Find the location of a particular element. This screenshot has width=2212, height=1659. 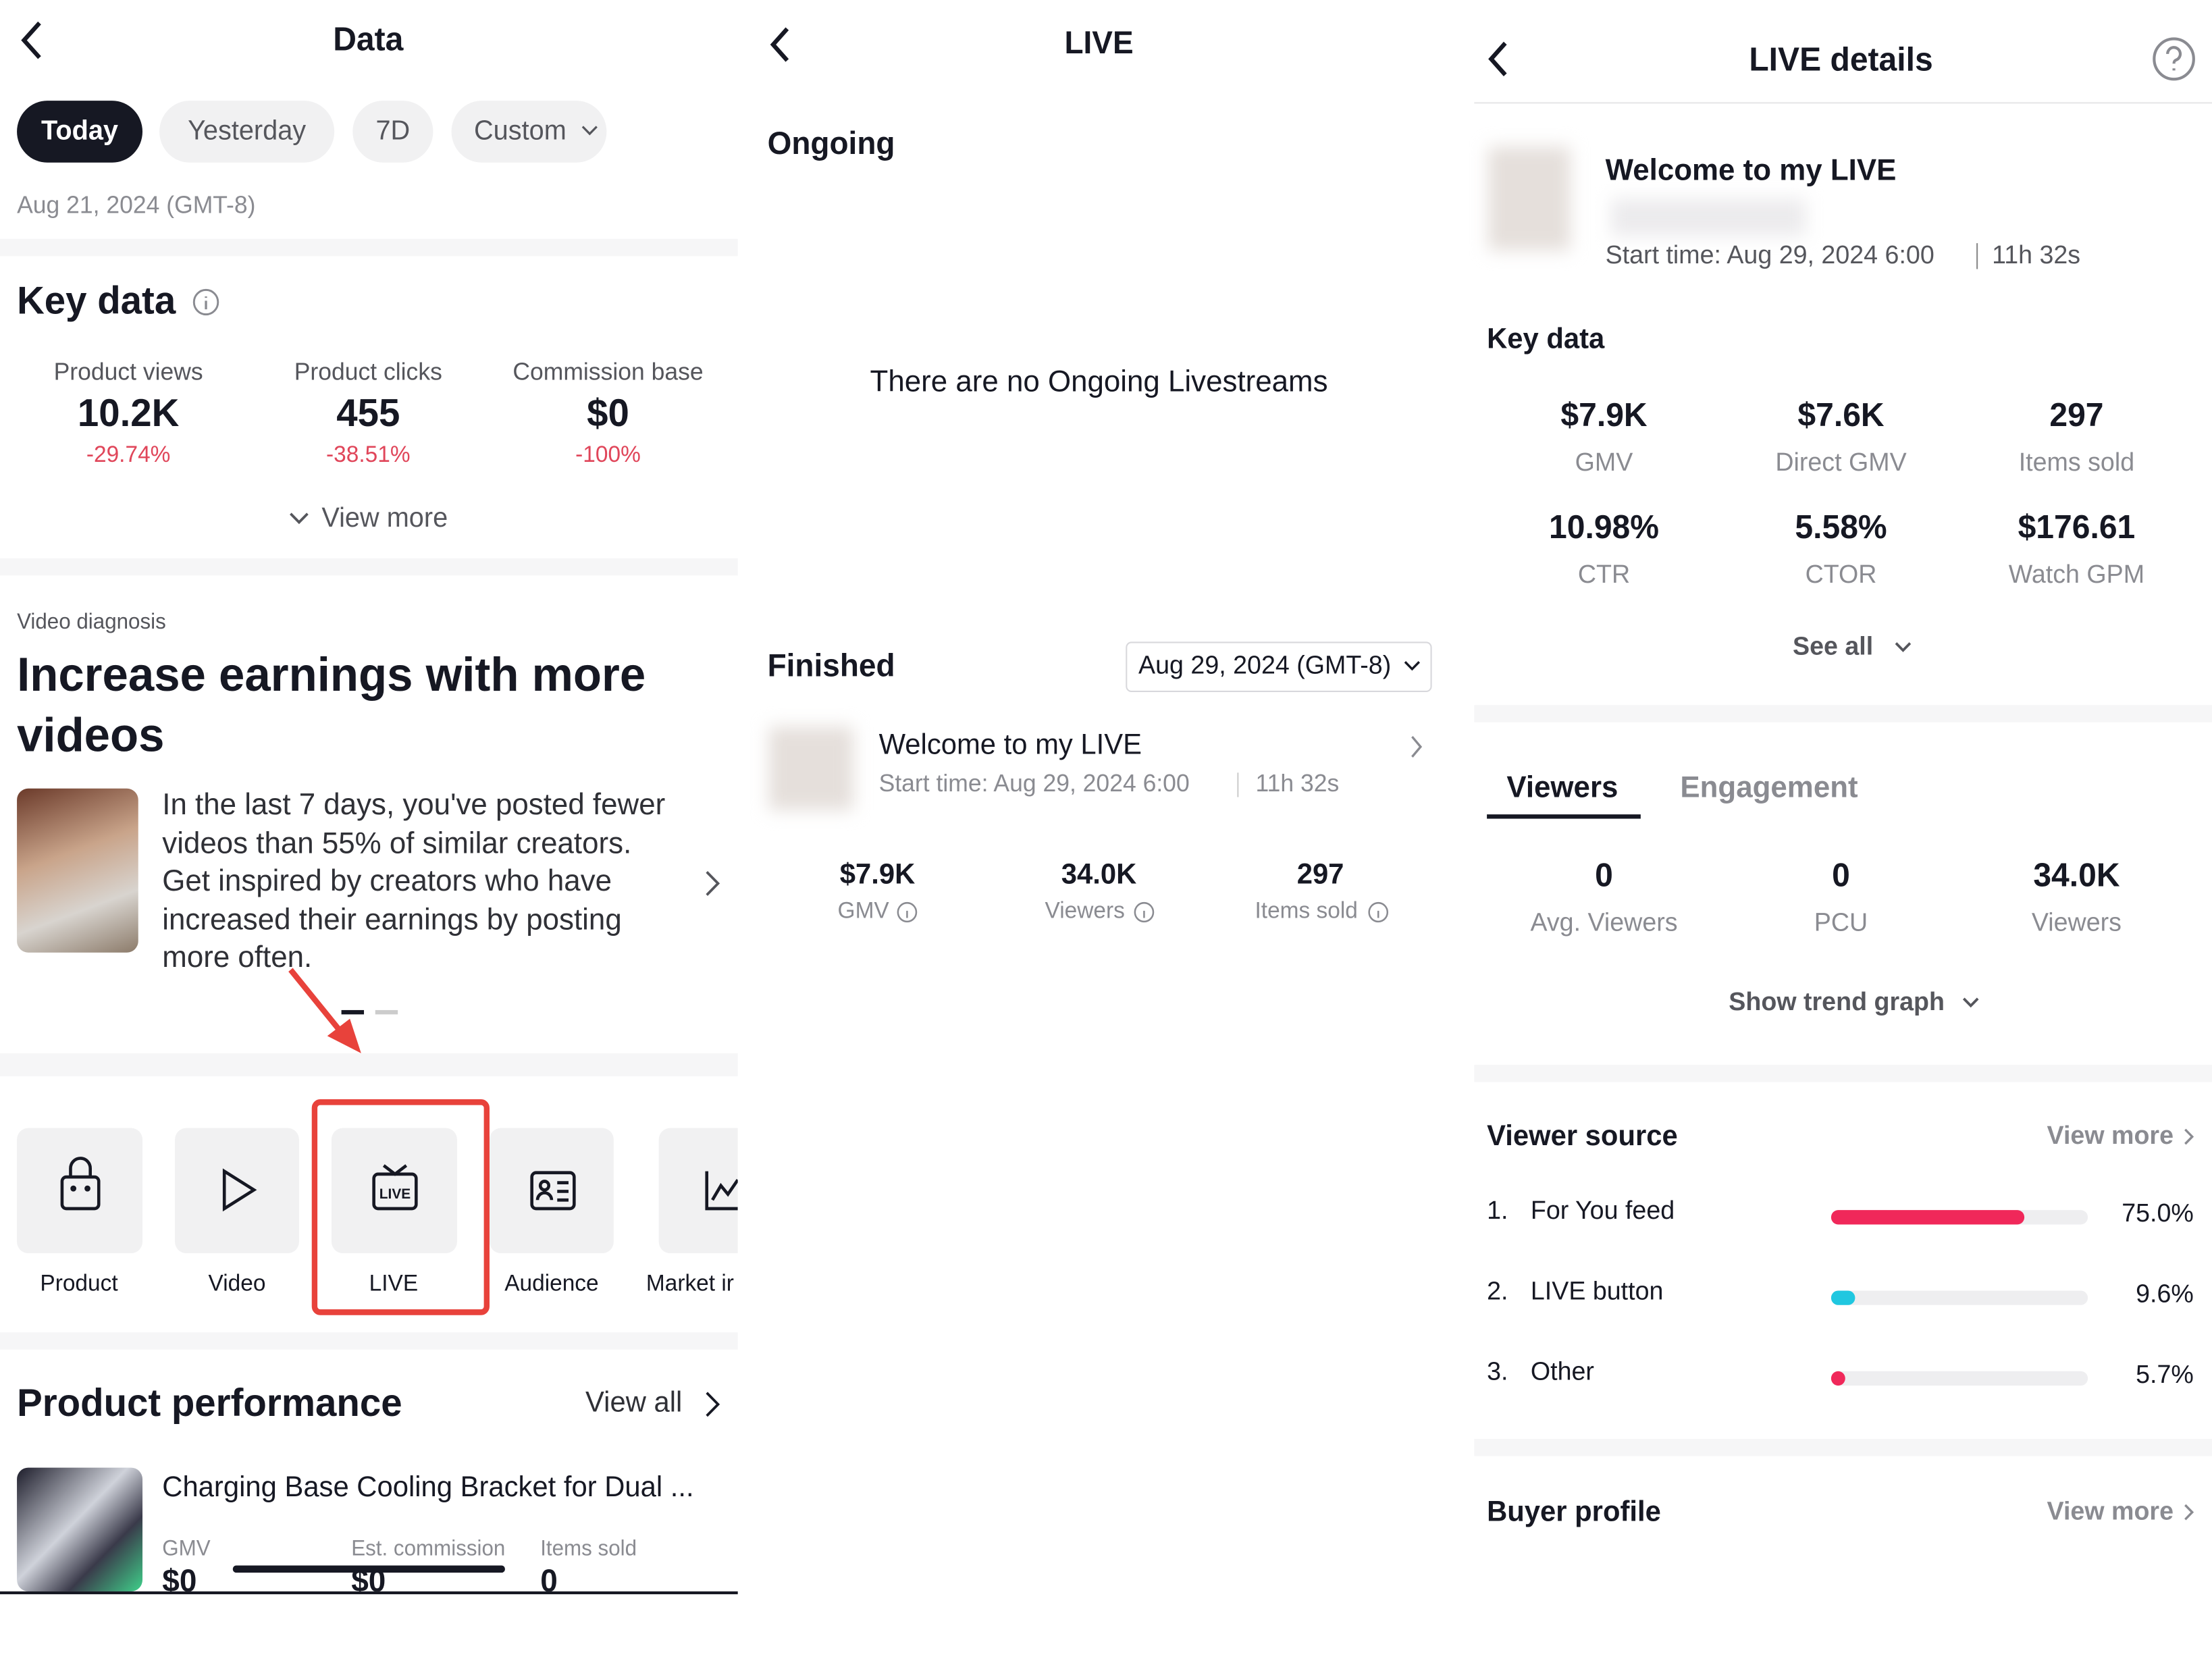

metric-label: Product views is located at coordinates (128, 372).